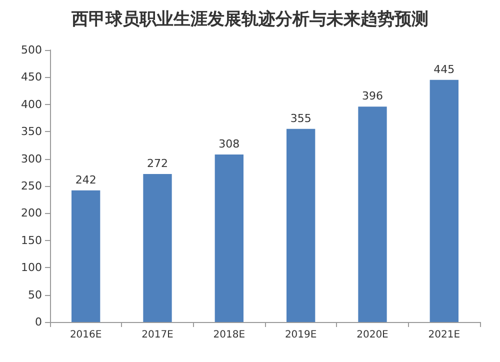  What do you see at coordinates (158, 335) in the screenshot?
I see `x-tick-label: 2017E` at bounding box center [158, 335].